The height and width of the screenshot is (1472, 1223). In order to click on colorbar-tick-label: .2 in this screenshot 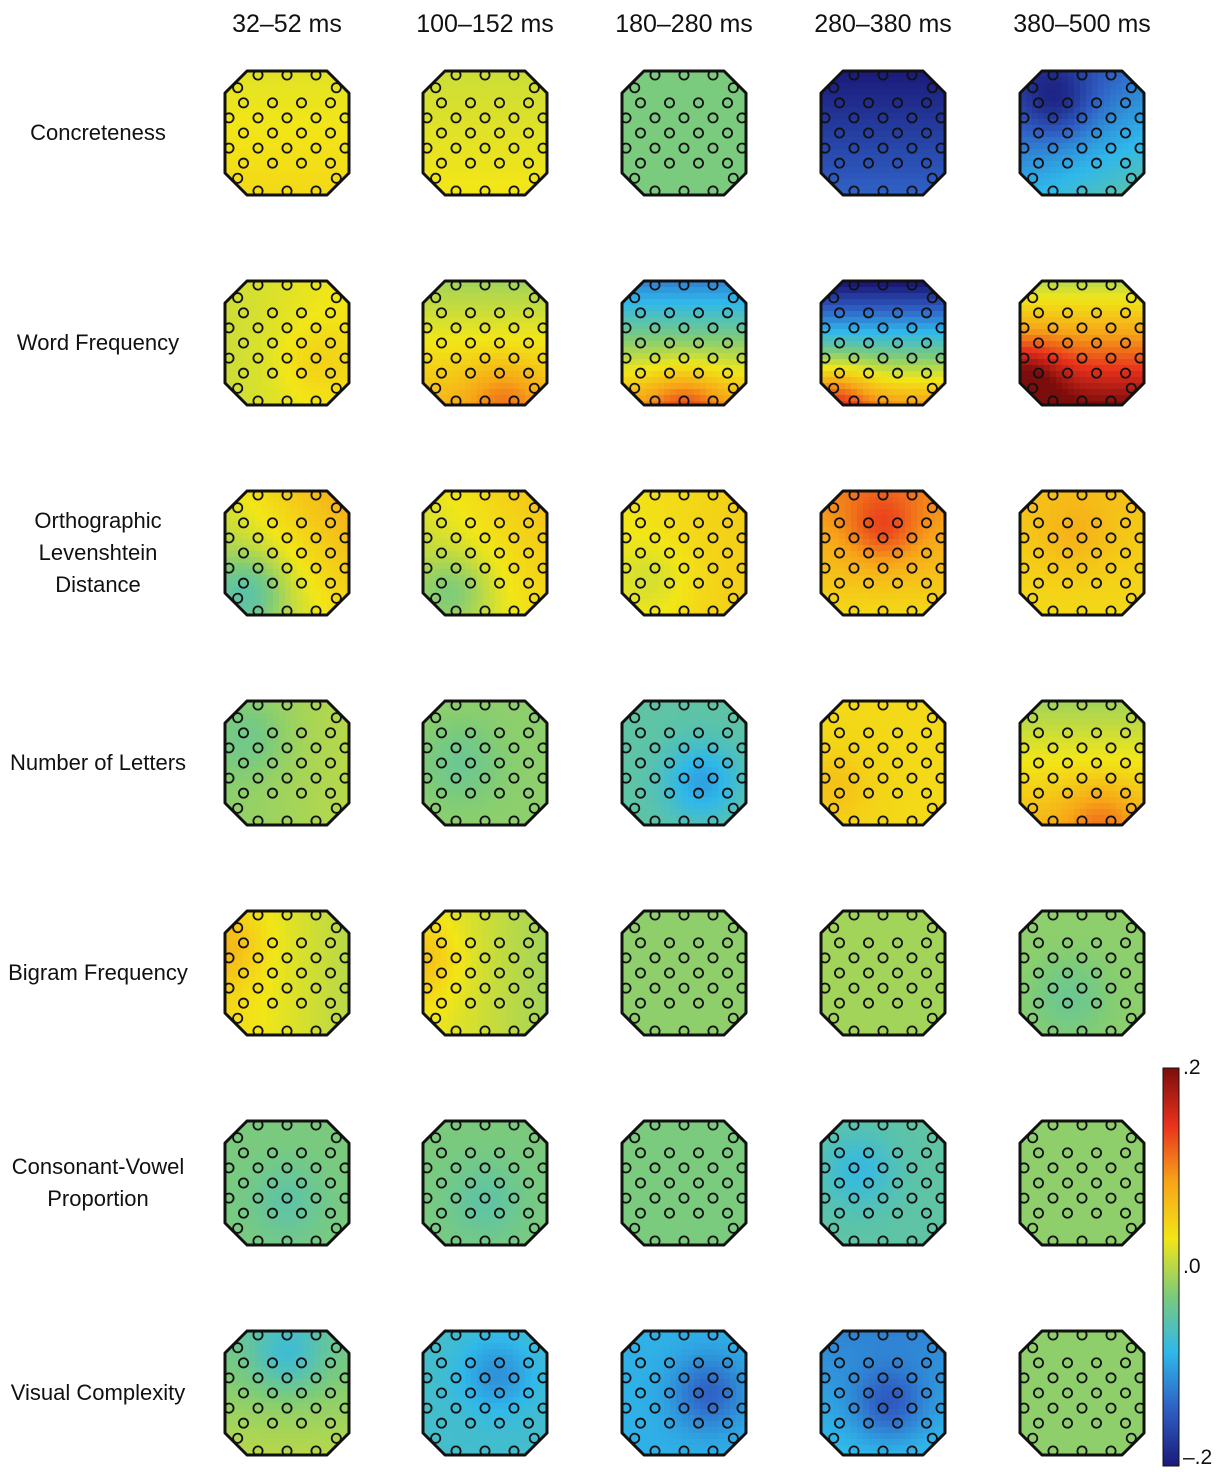, I will do `click(1192, 1067)`.